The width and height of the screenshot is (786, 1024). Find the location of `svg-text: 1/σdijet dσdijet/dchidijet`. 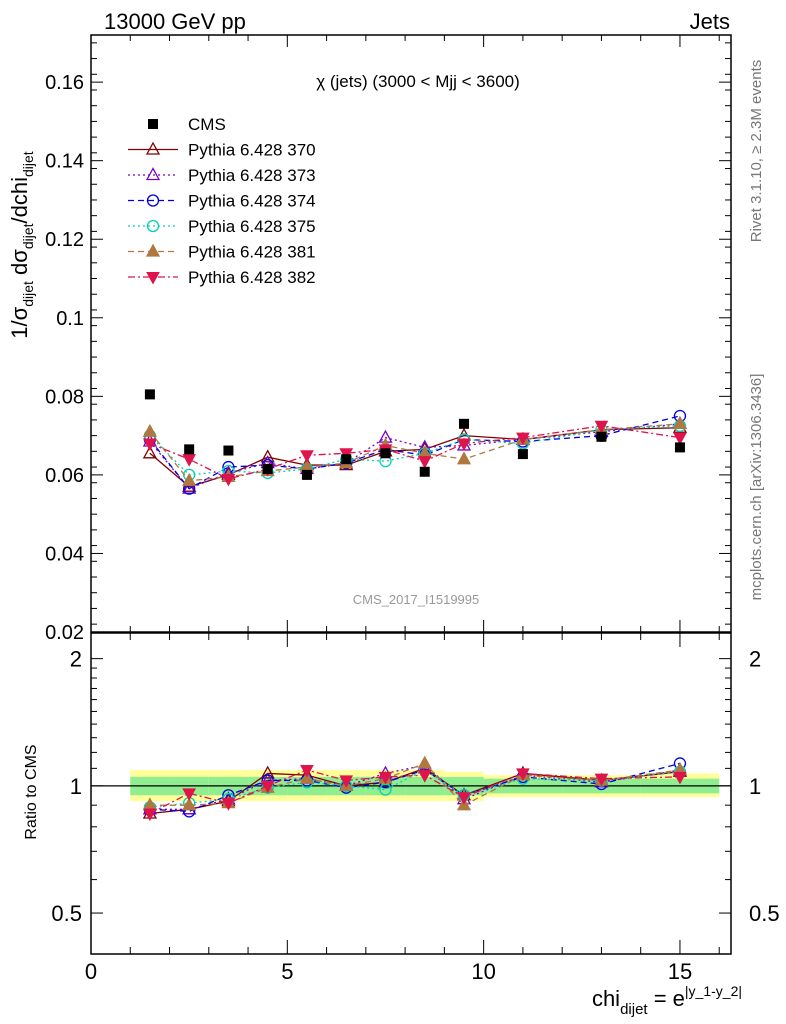

svg-text: 1/σdijet dσdijet/dchidijet is located at coordinates (21, 245).